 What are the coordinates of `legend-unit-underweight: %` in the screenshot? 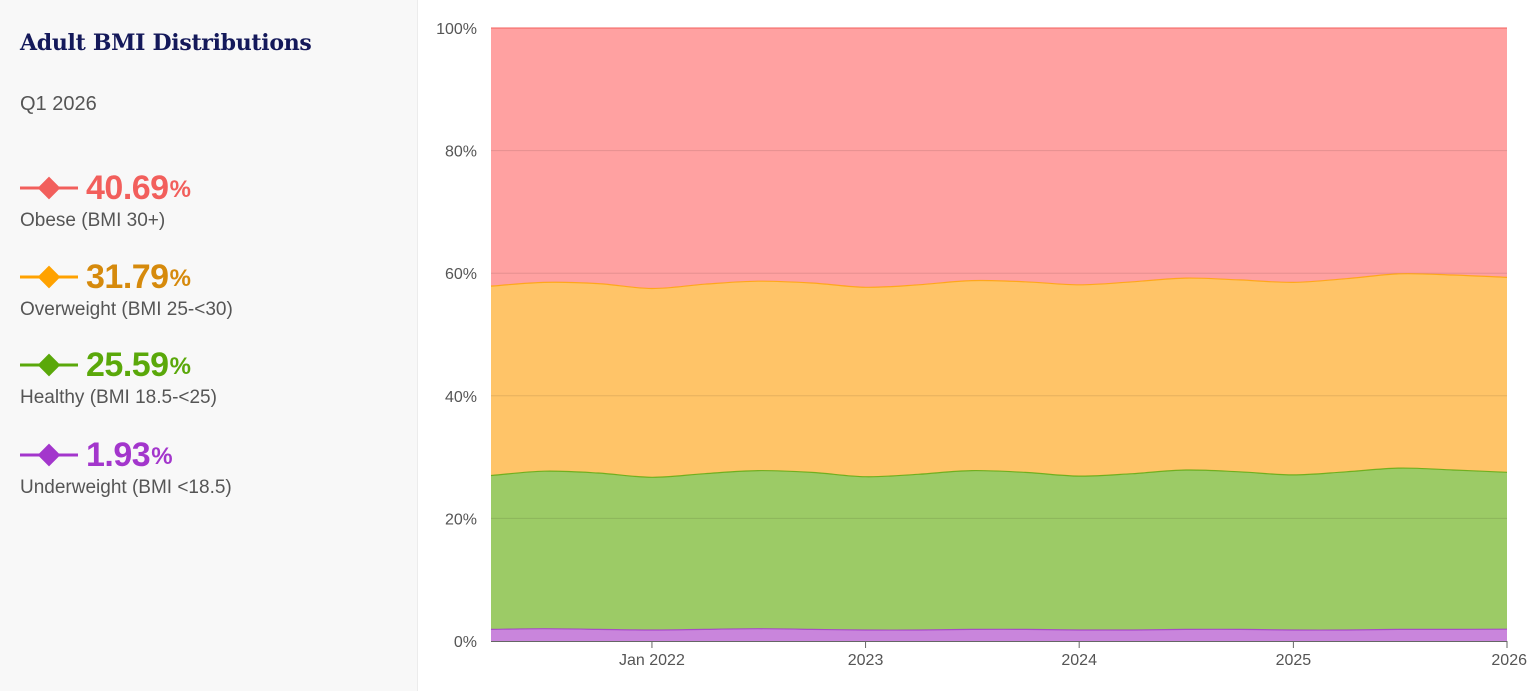 It's located at (162, 456).